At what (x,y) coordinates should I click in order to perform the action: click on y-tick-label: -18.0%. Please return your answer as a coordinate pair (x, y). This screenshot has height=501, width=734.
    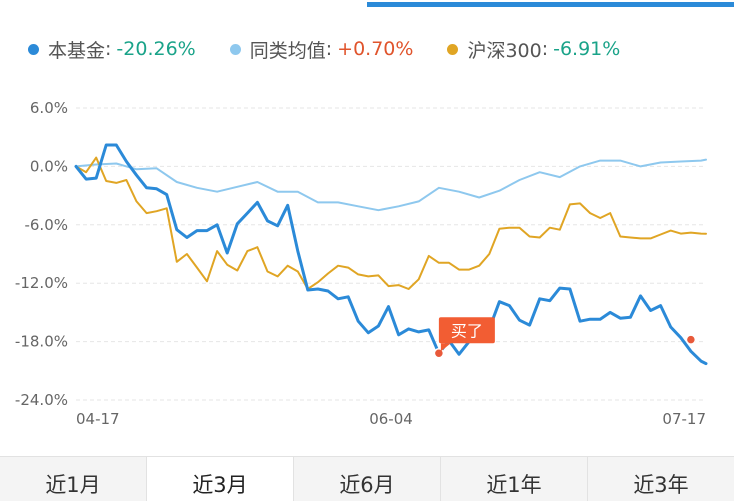
    Looking at the image, I should click on (41, 342).